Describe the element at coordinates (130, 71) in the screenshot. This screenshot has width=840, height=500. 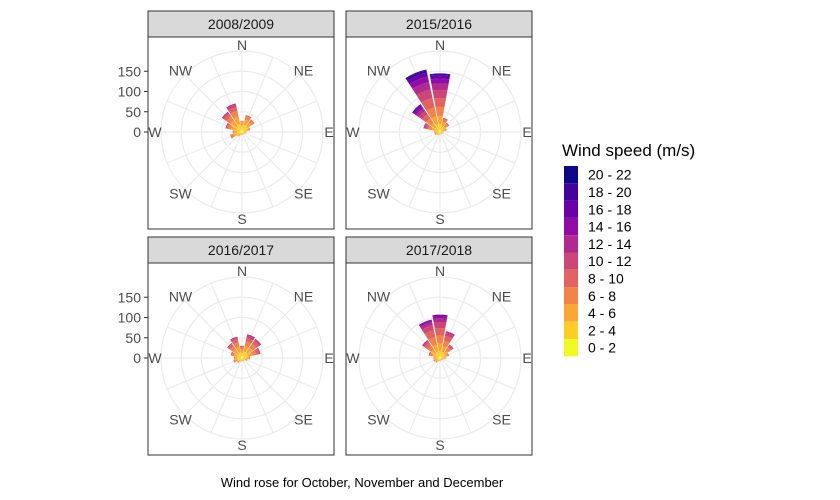
I see `radial-tick-label: 150` at that location.